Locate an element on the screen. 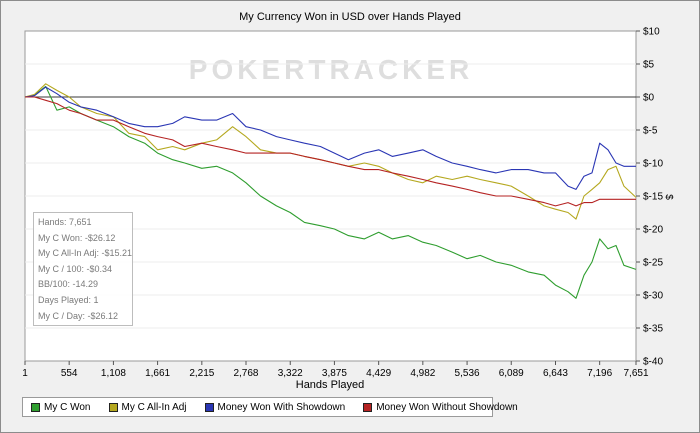 This screenshot has height=433, width=700. legend-label: Money Won With Showdown is located at coordinates (281, 407).